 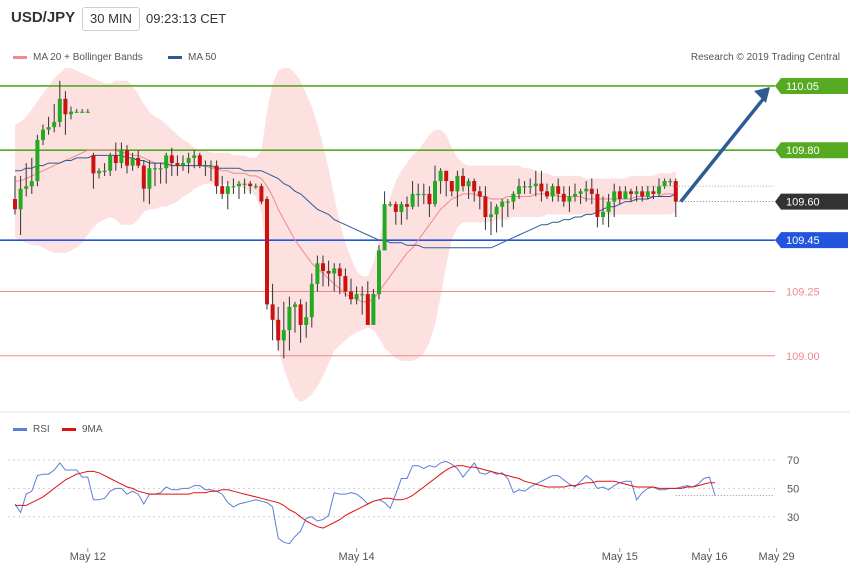 I want to click on symbol-label: USD/JPY, so click(x=43, y=17).